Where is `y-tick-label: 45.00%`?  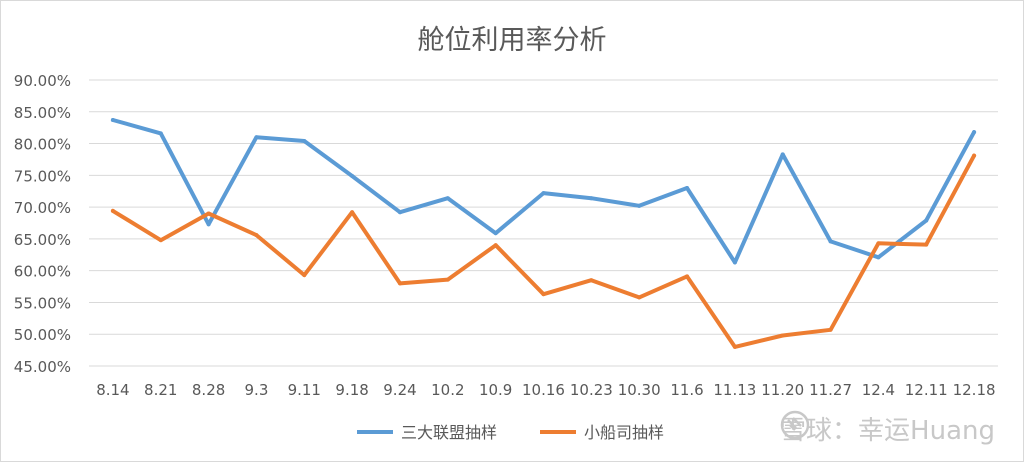 y-tick-label: 45.00% is located at coordinates (42, 367).